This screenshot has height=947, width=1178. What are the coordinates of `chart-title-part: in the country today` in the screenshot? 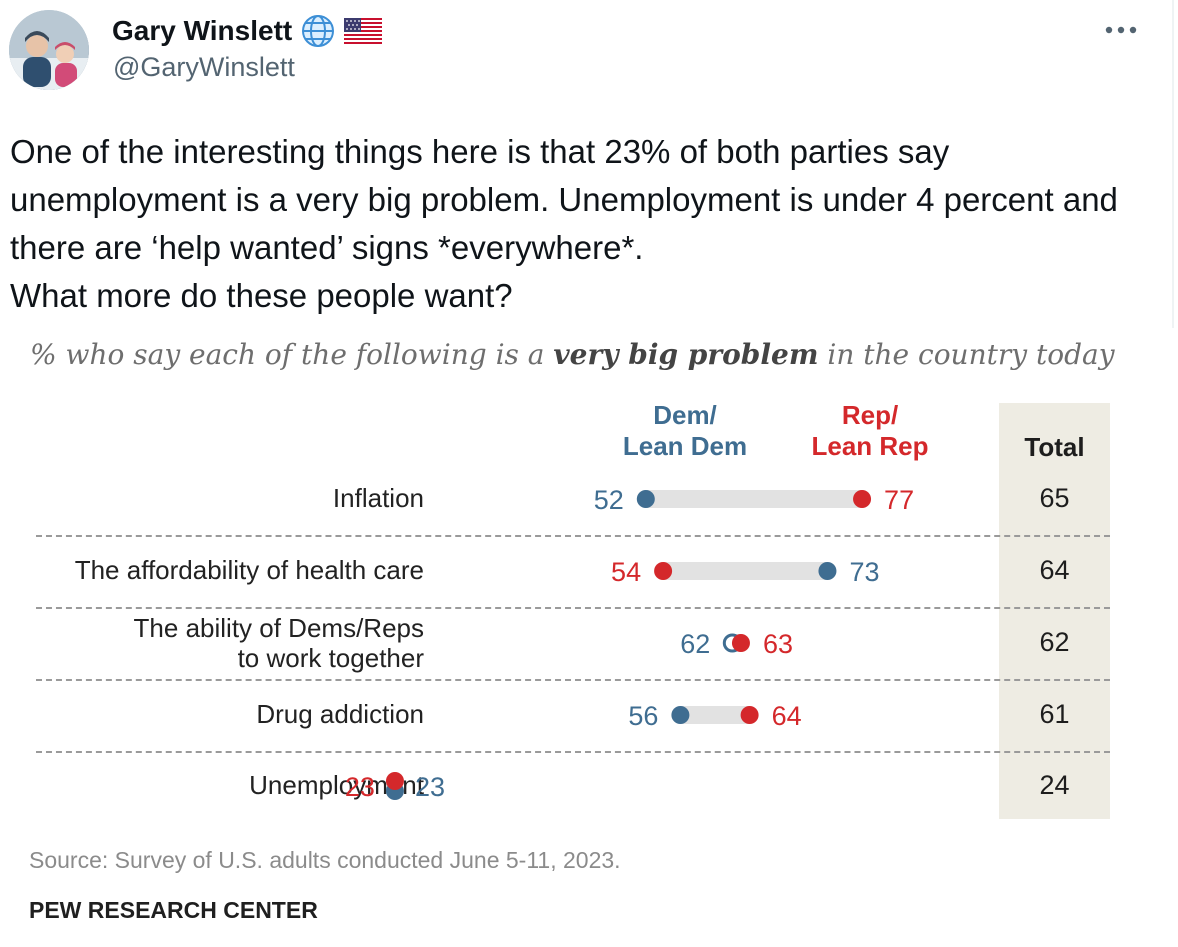 It's located at (971, 354).